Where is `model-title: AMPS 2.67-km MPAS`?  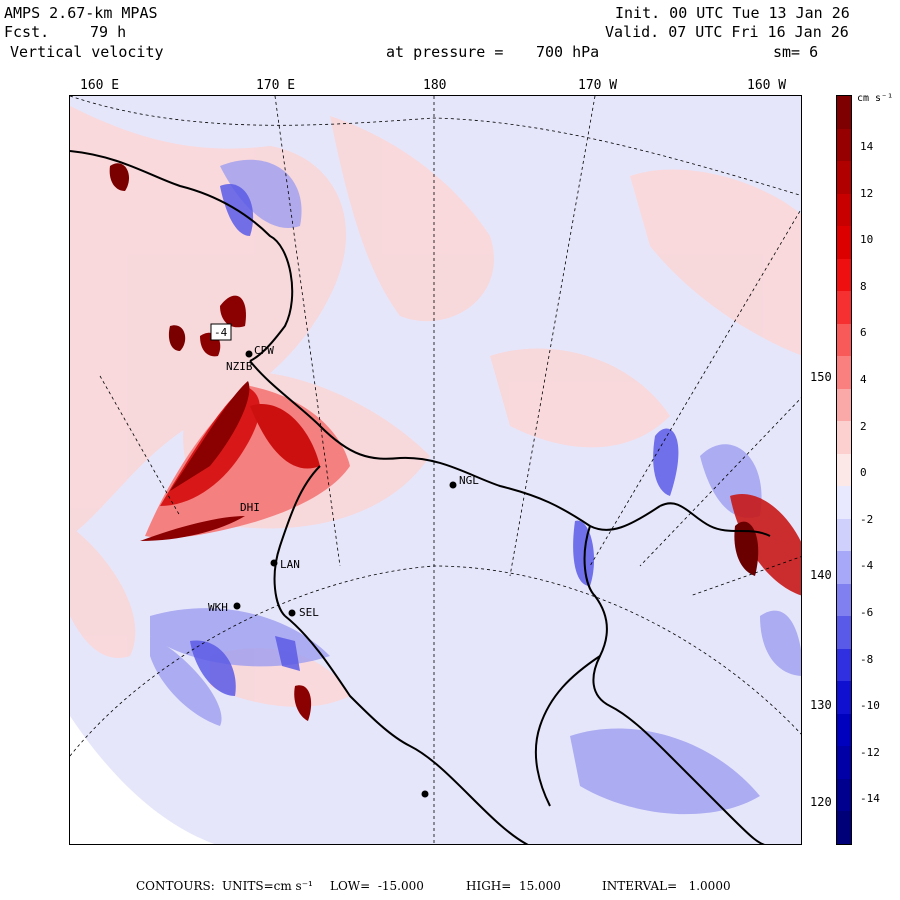
model-title: AMPS 2.67-km MPAS is located at coordinates (81, 13).